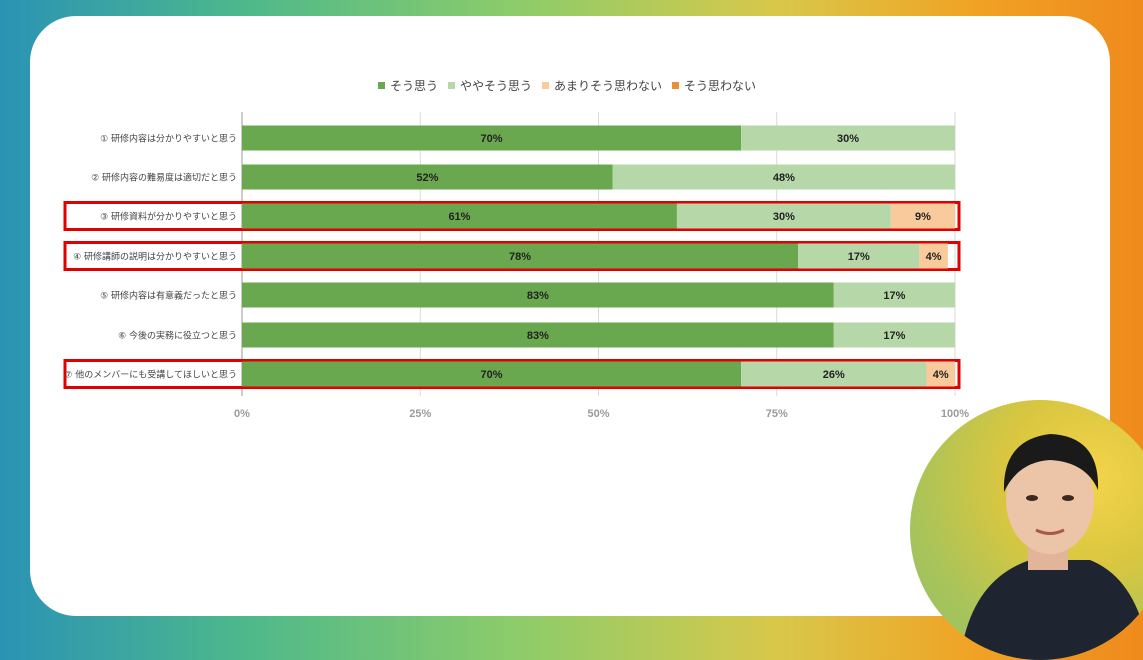 The width and height of the screenshot is (1143, 660). I want to click on presenter-video-thumbnail, so click(1026, 530).